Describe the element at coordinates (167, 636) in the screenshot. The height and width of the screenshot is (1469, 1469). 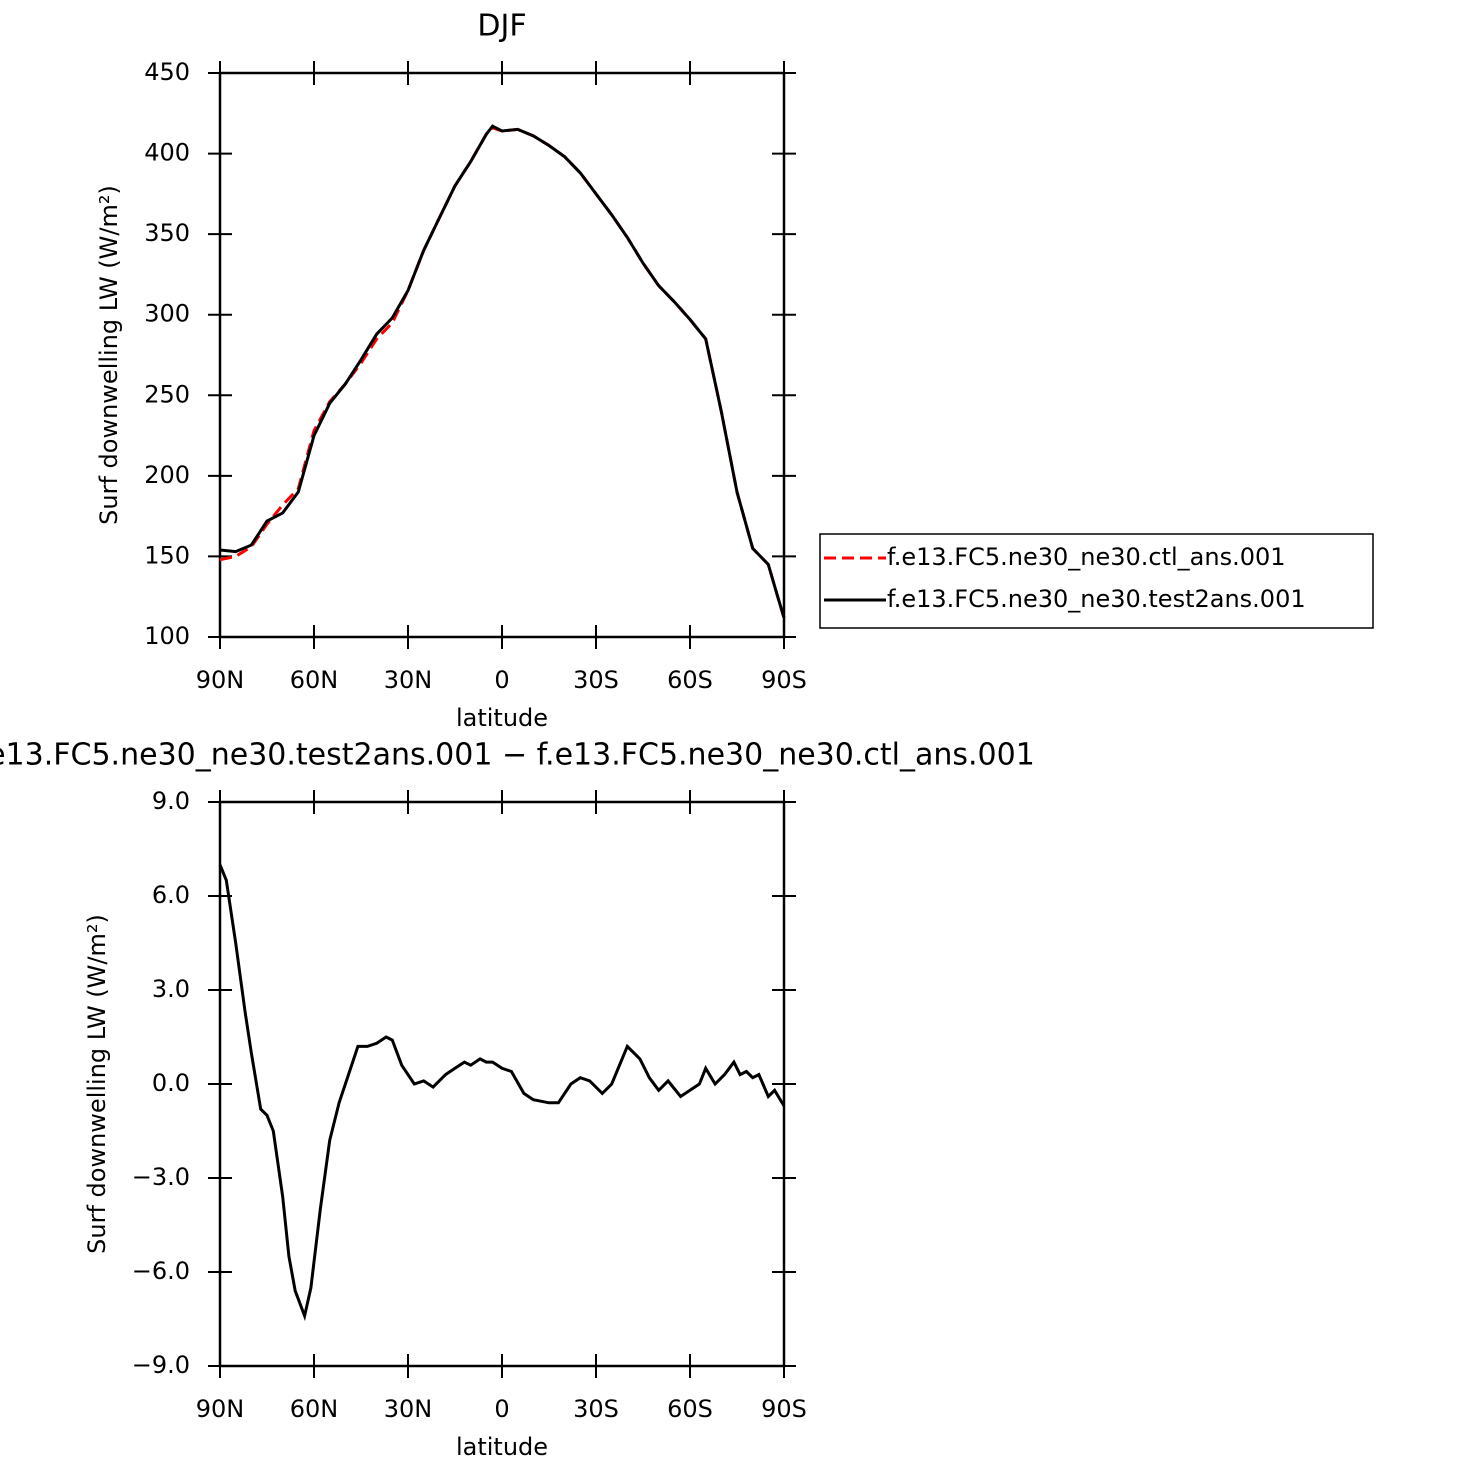
I see `y-tick-label: 100` at that location.